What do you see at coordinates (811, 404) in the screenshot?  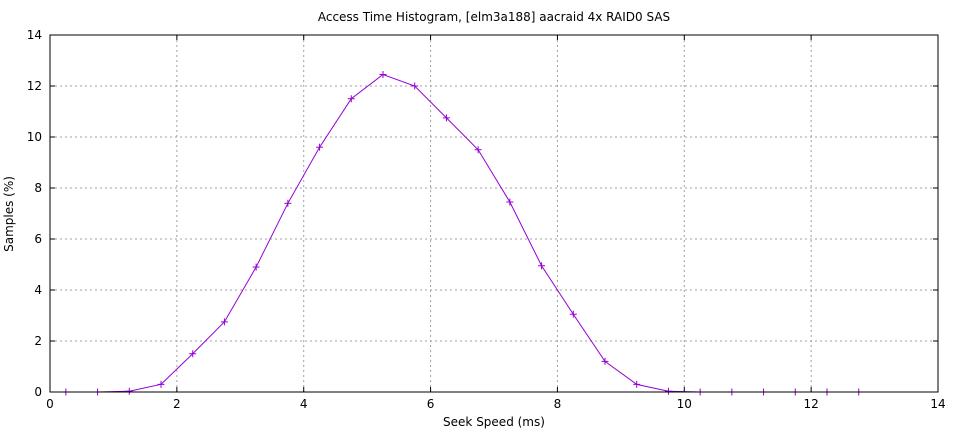 I see `x-tick-label: 12` at bounding box center [811, 404].